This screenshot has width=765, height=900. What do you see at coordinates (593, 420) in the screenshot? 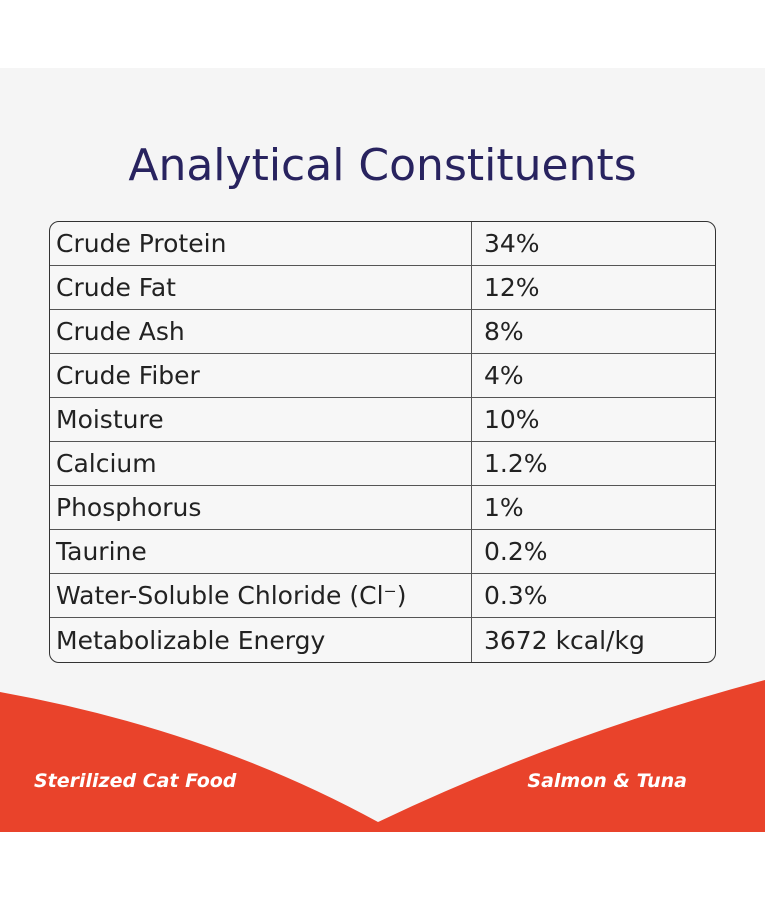
I see `constituent-value: 10%` at bounding box center [593, 420].